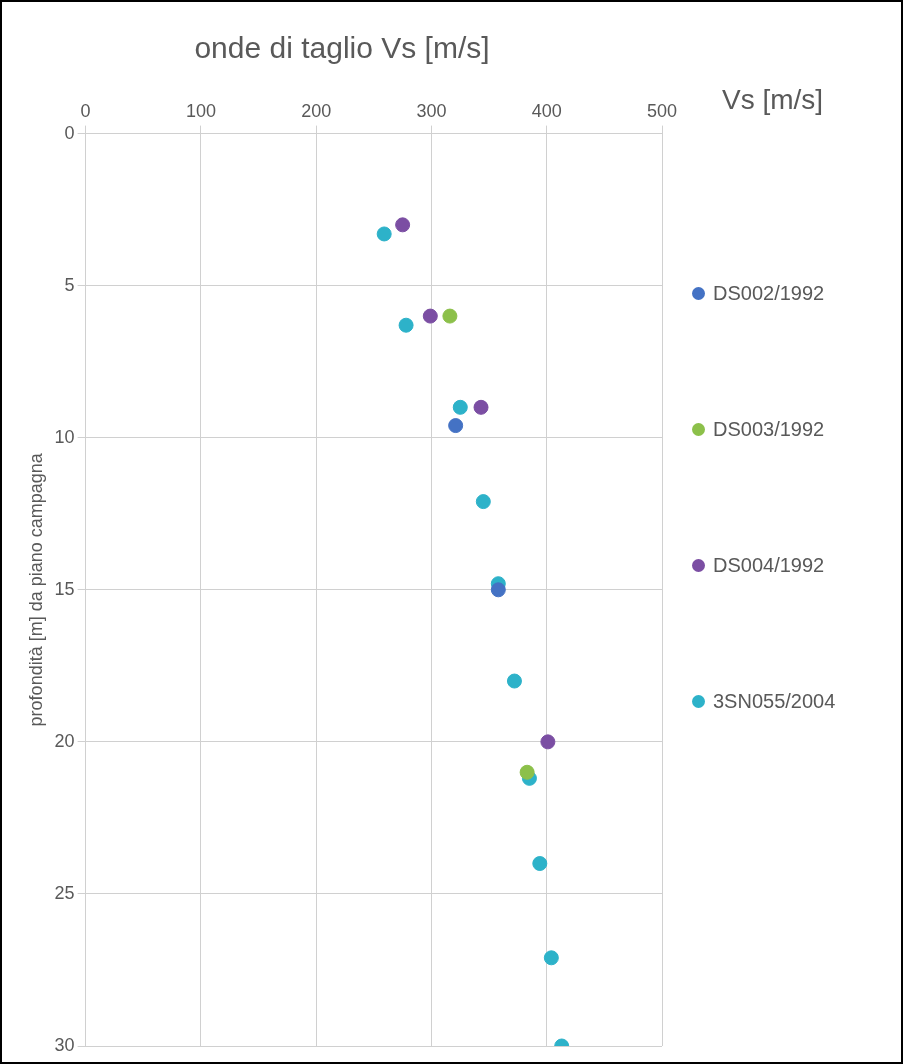  I want to click on x-tick-label: 200, so click(316, 110).